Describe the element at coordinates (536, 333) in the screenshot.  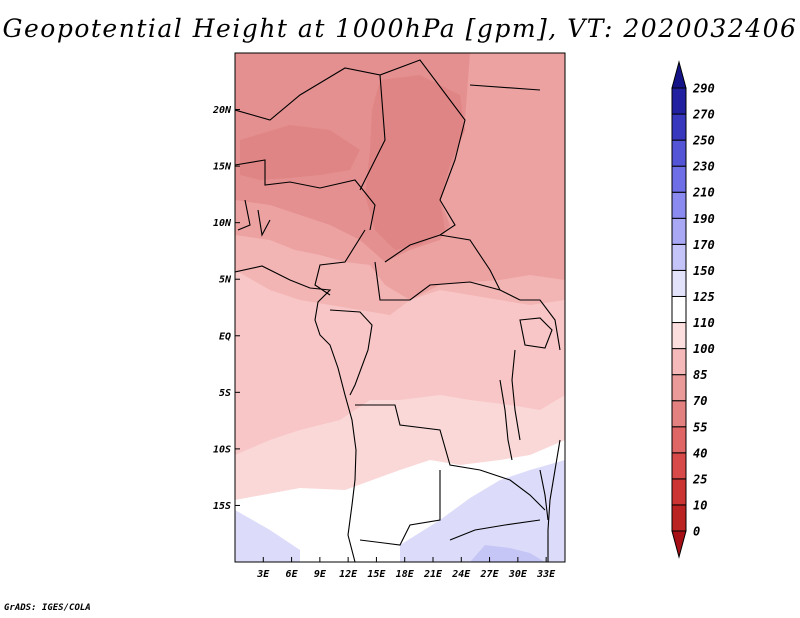
I see `lake-victoria` at that location.